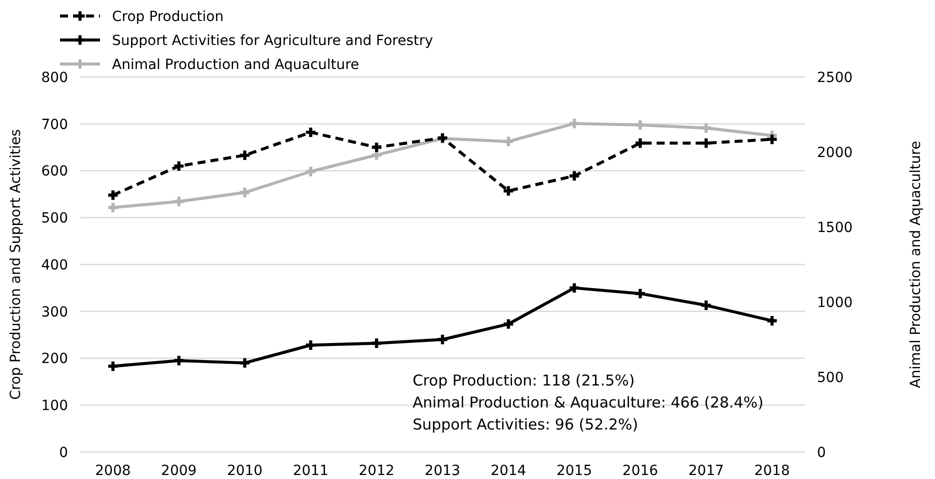  I want to click on annotation: Animal Production & Aquaculture: 466 (28.4%), so click(588, 402).